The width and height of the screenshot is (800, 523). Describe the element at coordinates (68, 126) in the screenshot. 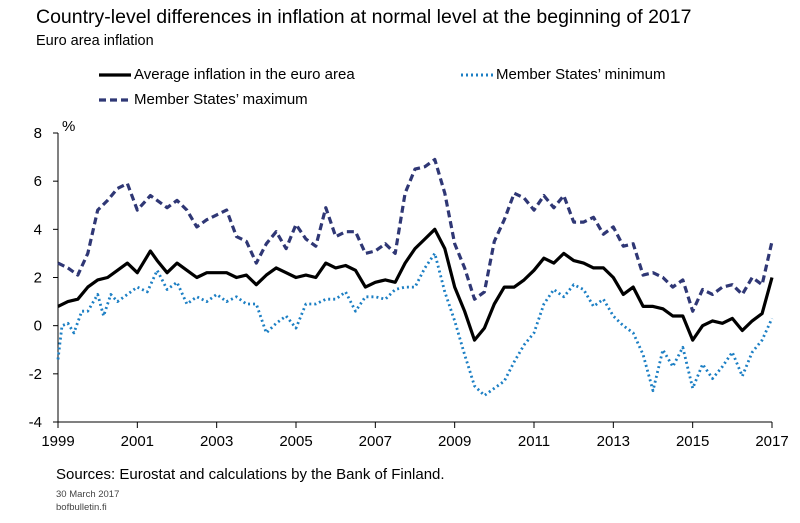

I see `y-axis-unit: %` at that location.